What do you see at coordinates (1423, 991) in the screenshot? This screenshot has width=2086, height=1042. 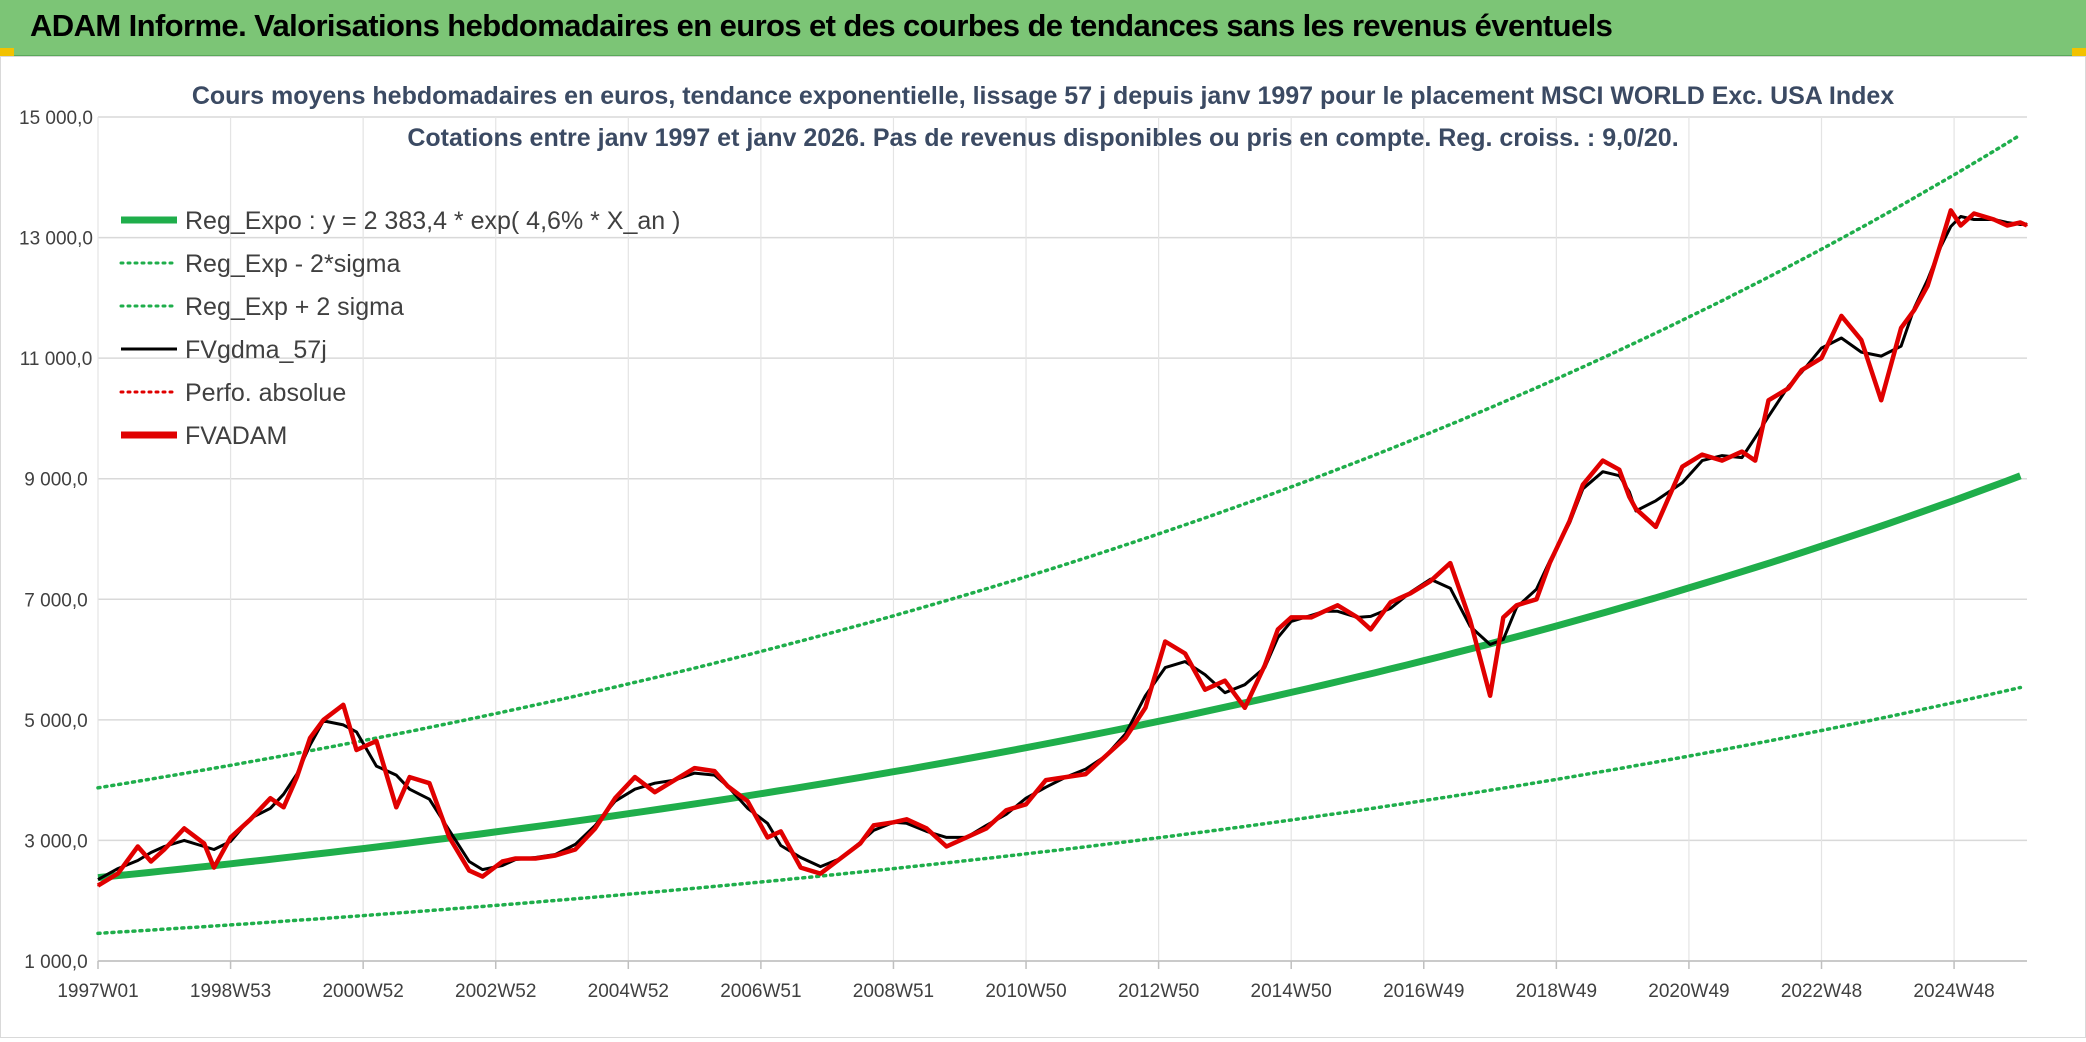 I see `x-tick-label: 2016W49` at bounding box center [1423, 991].